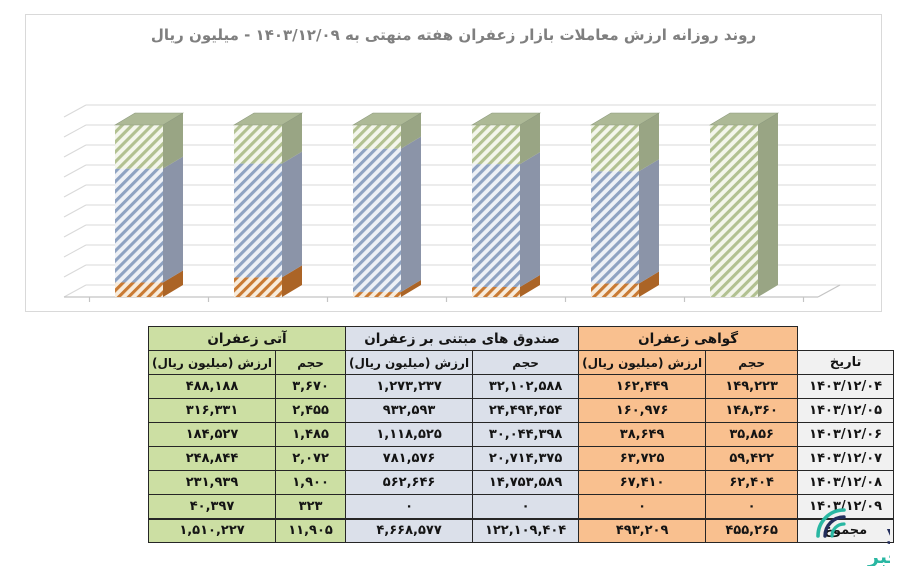 The height and width of the screenshot is (570, 900). I want to click on bar-3-side-futures, so click(530, 139).